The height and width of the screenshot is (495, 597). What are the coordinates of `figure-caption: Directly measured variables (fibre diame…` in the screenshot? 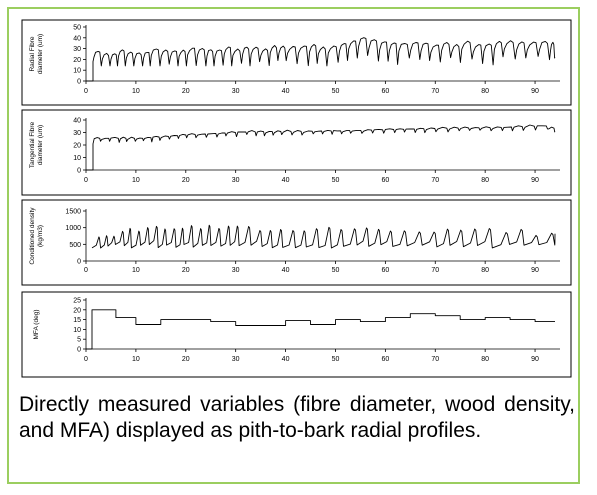 It's located at (297, 417).